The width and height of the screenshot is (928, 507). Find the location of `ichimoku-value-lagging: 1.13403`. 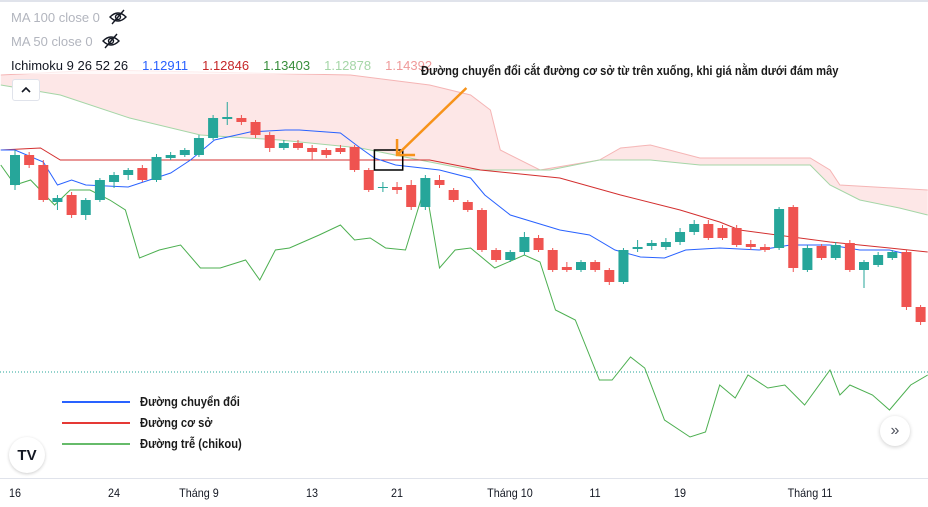

ichimoku-value-lagging: 1.13403 is located at coordinates (287, 65).